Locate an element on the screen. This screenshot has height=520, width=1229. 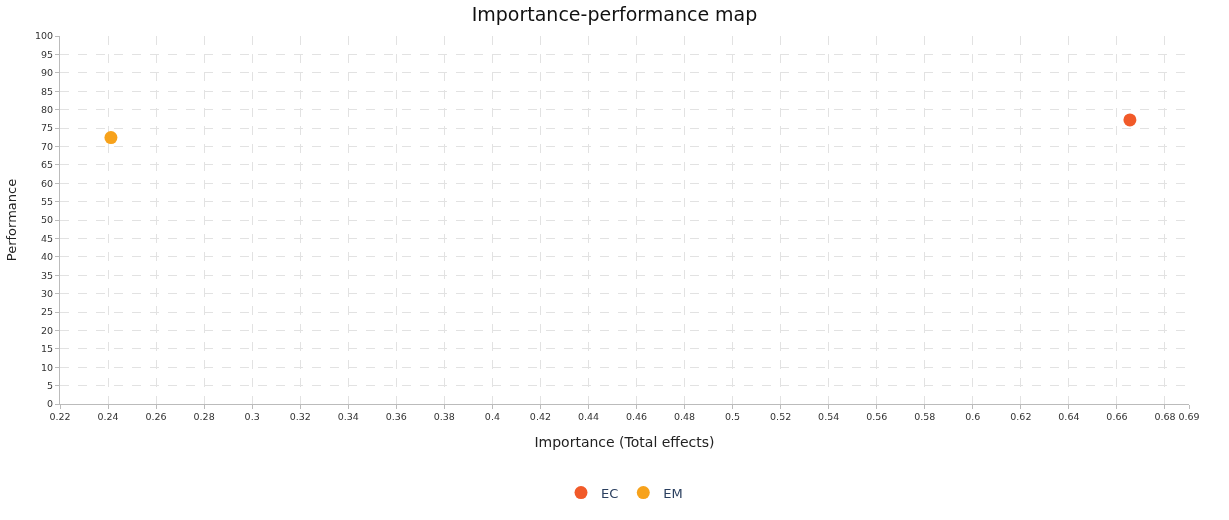
y-tick-label: 65 is located at coordinates (47, 165).